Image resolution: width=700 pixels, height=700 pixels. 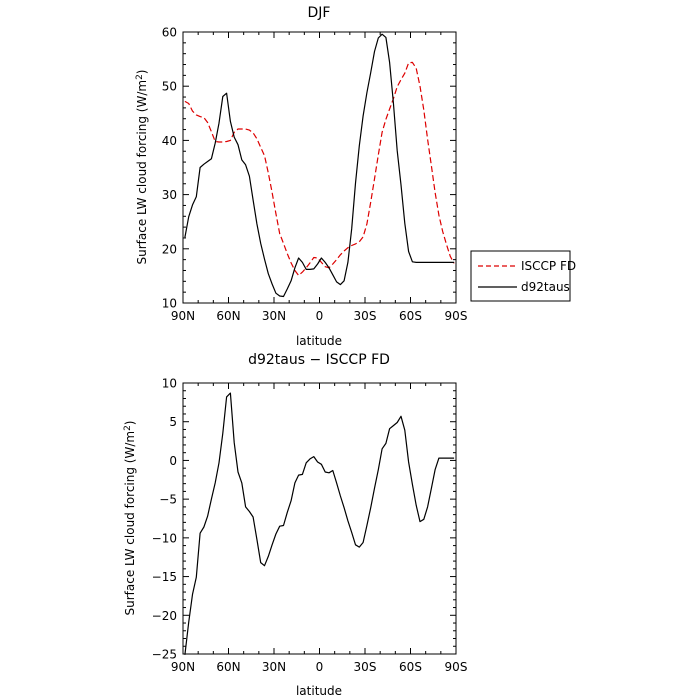 I want to click on panel-difference-x-tick-labels: 90N 60N 30N 0 30S 60S 90S, so click(x=319, y=667).